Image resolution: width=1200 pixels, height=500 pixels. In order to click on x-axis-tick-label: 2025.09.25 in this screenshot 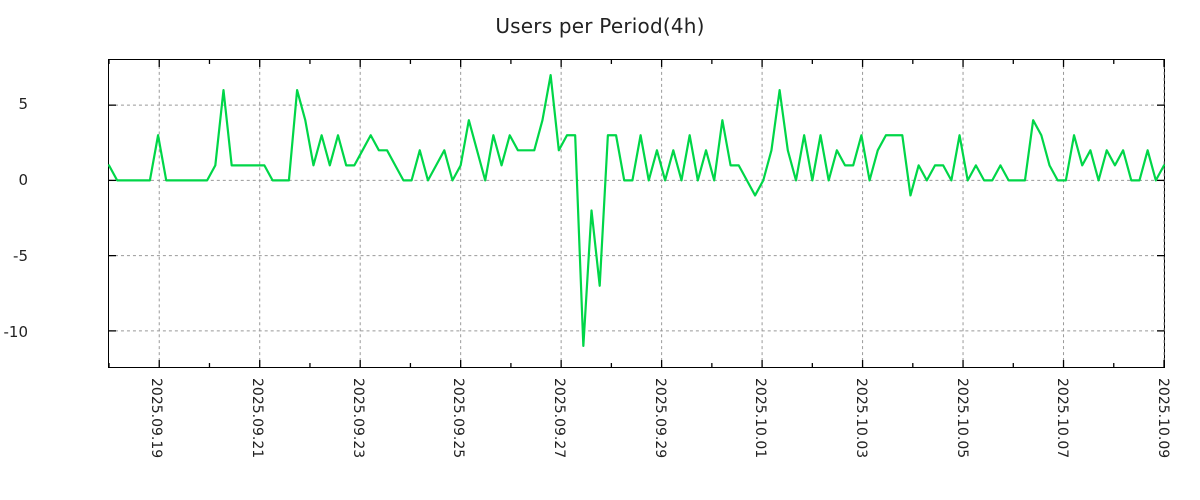, I will do `click(458, 418)`.